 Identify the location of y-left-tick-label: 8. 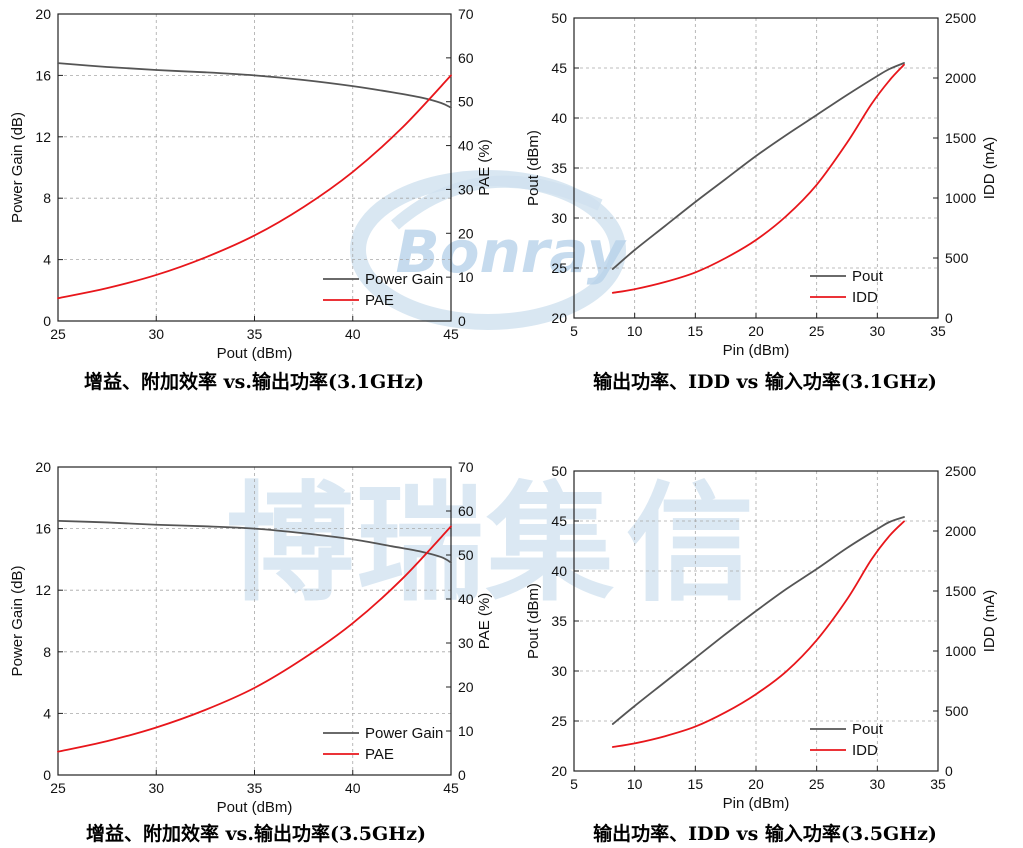
(47, 198).